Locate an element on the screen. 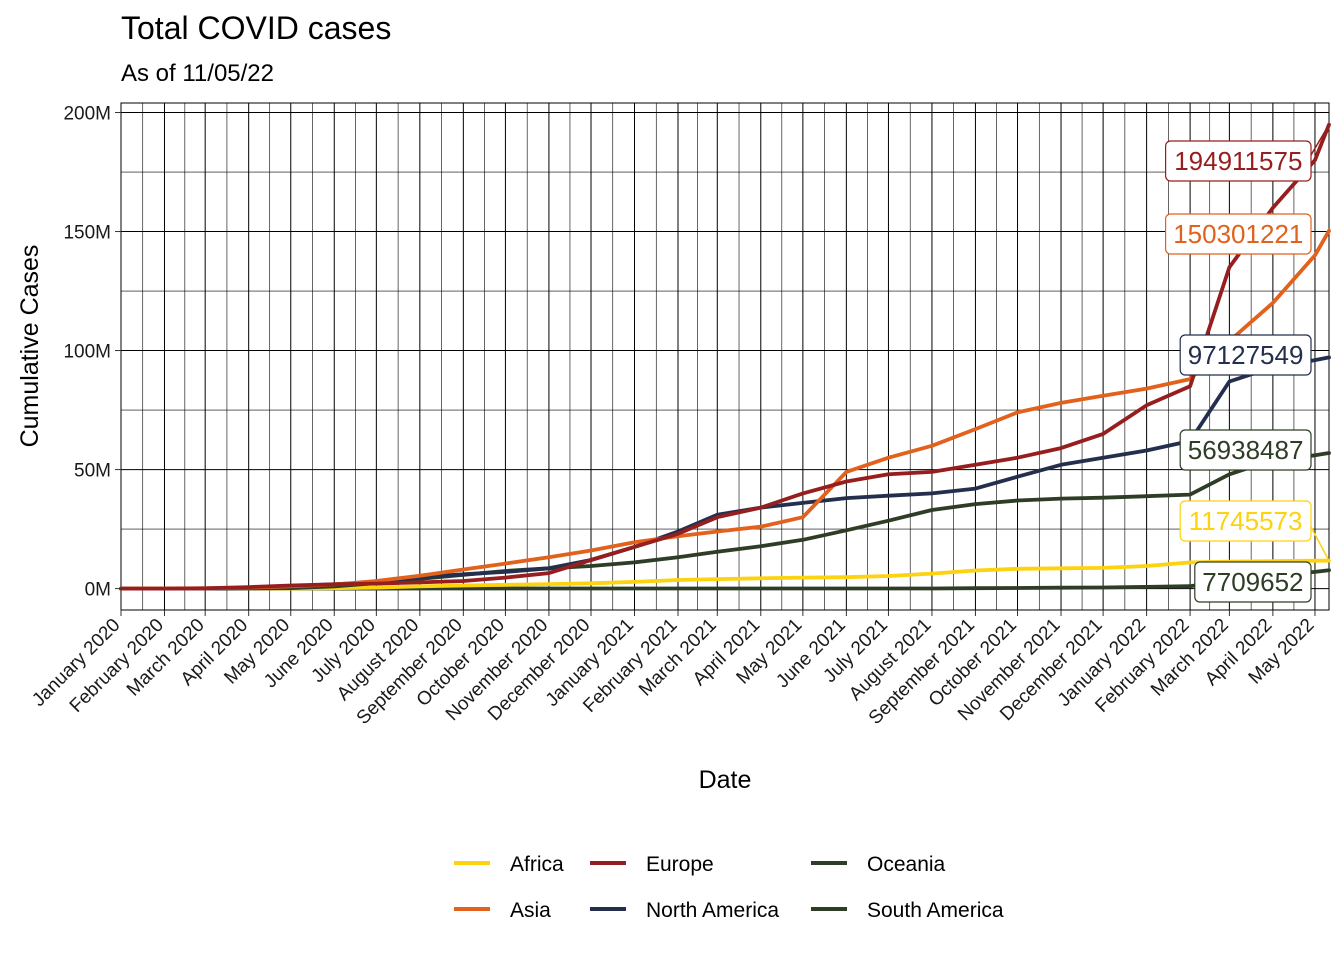  end-label-north-america: 97127549 is located at coordinates (1246, 355).